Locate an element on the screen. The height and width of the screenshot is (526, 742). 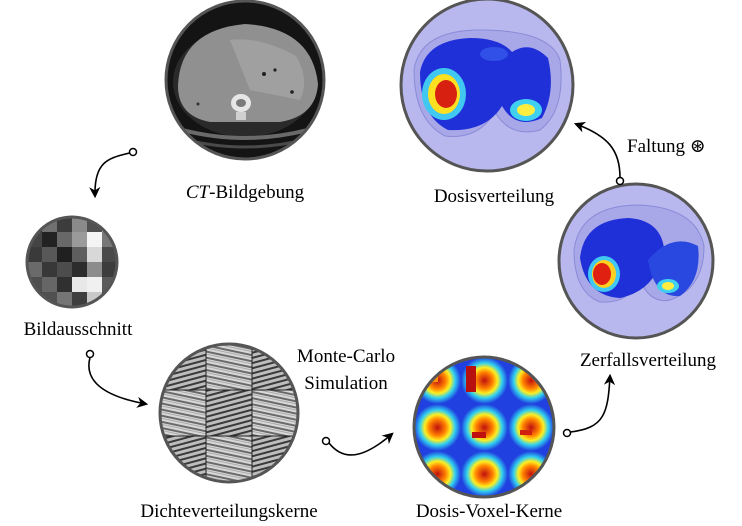
dichte-kerne-image is located at coordinates (229, 413).